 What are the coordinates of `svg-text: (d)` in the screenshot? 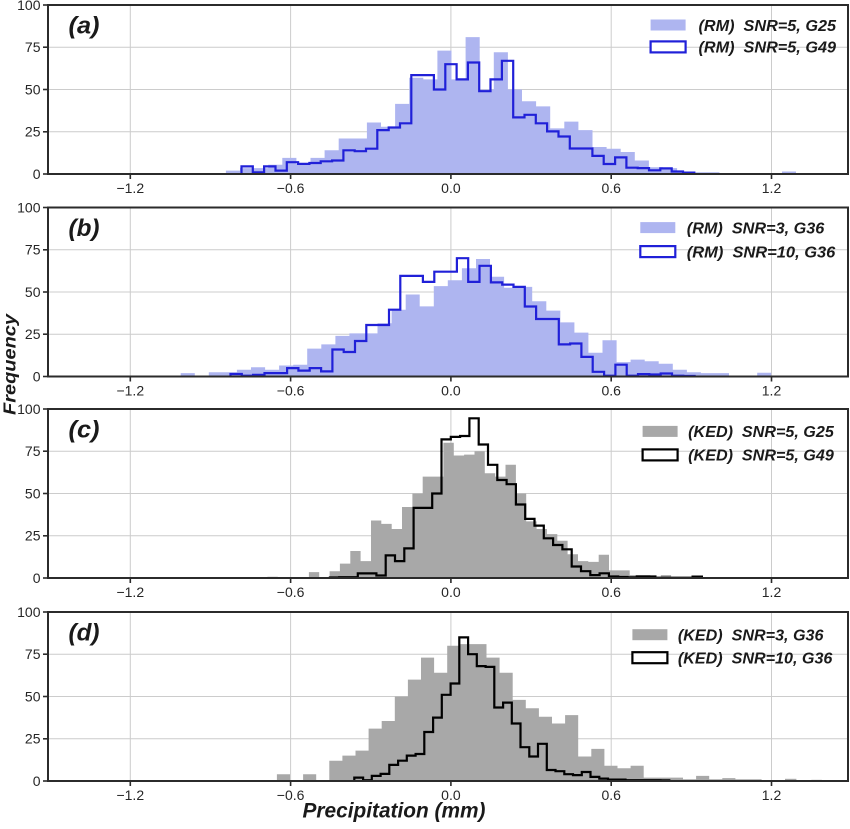 It's located at (84, 633).